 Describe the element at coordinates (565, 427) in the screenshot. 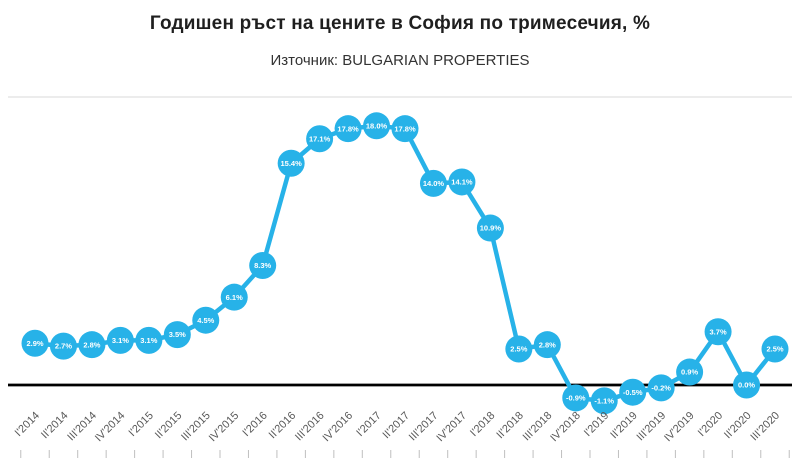

I see `x-axis-label: IV'2018` at that location.